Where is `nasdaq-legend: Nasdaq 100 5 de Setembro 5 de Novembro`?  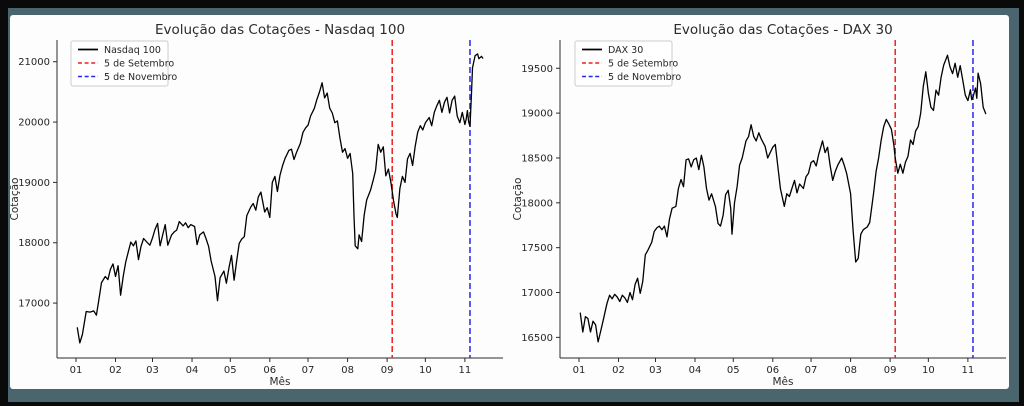
nasdaq-legend: Nasdaq 100 5 de Setembro 5 de Novembro is located at coordinates (123, 63).